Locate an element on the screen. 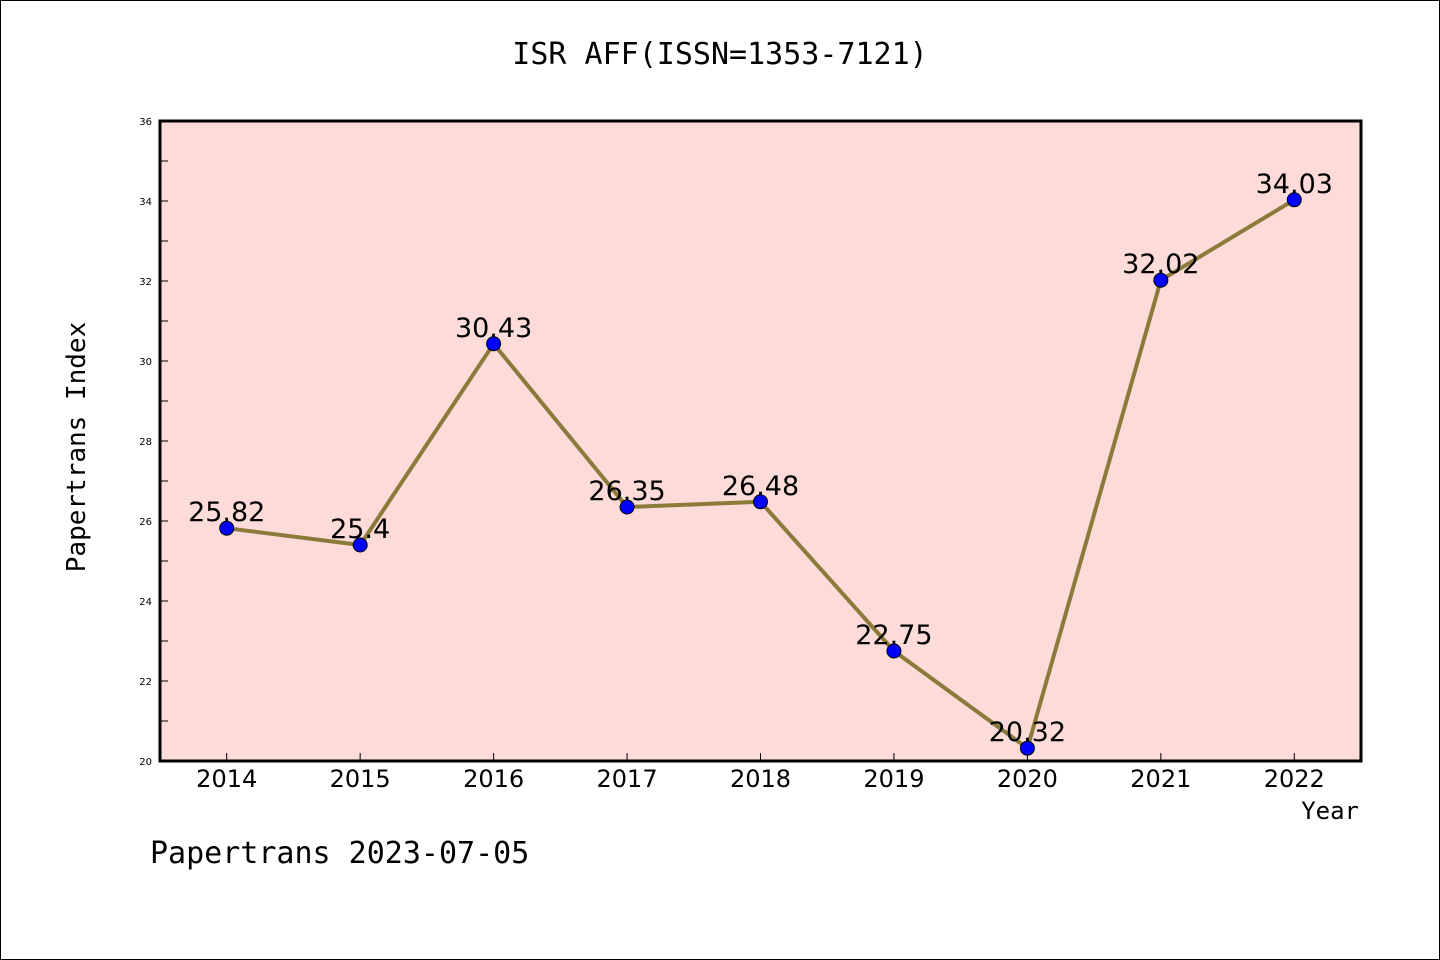  y-tick-label: 20 is located at coordinates (145, 762).